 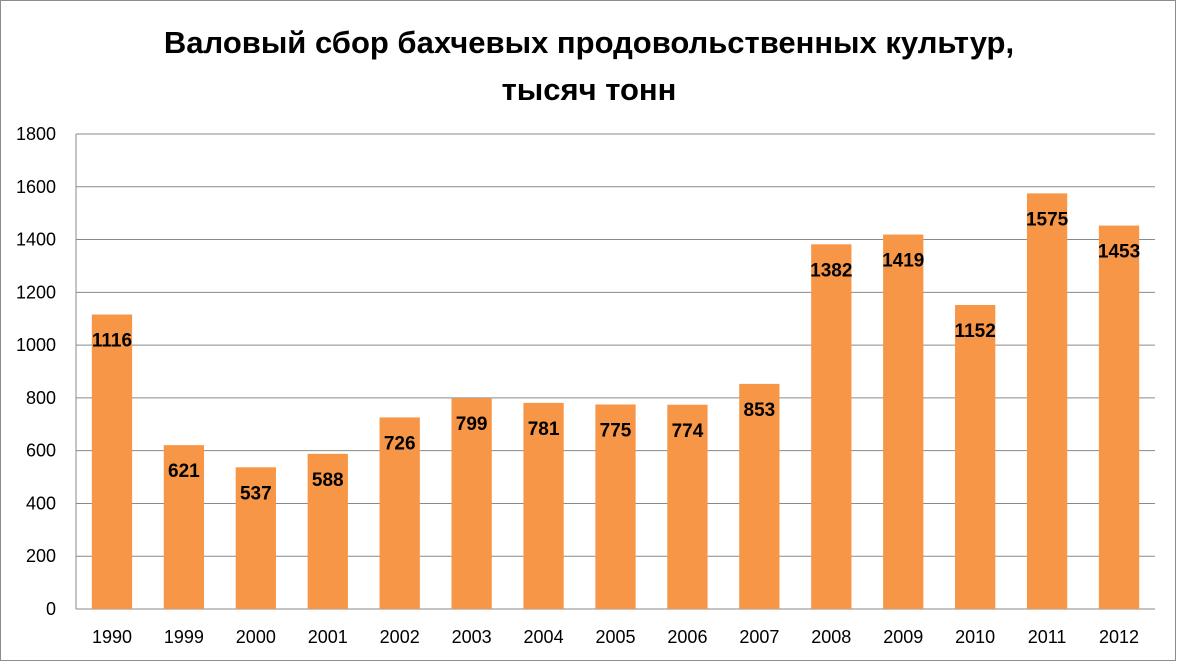 I want to click on data-label: 853, so click(x=760, y=410).